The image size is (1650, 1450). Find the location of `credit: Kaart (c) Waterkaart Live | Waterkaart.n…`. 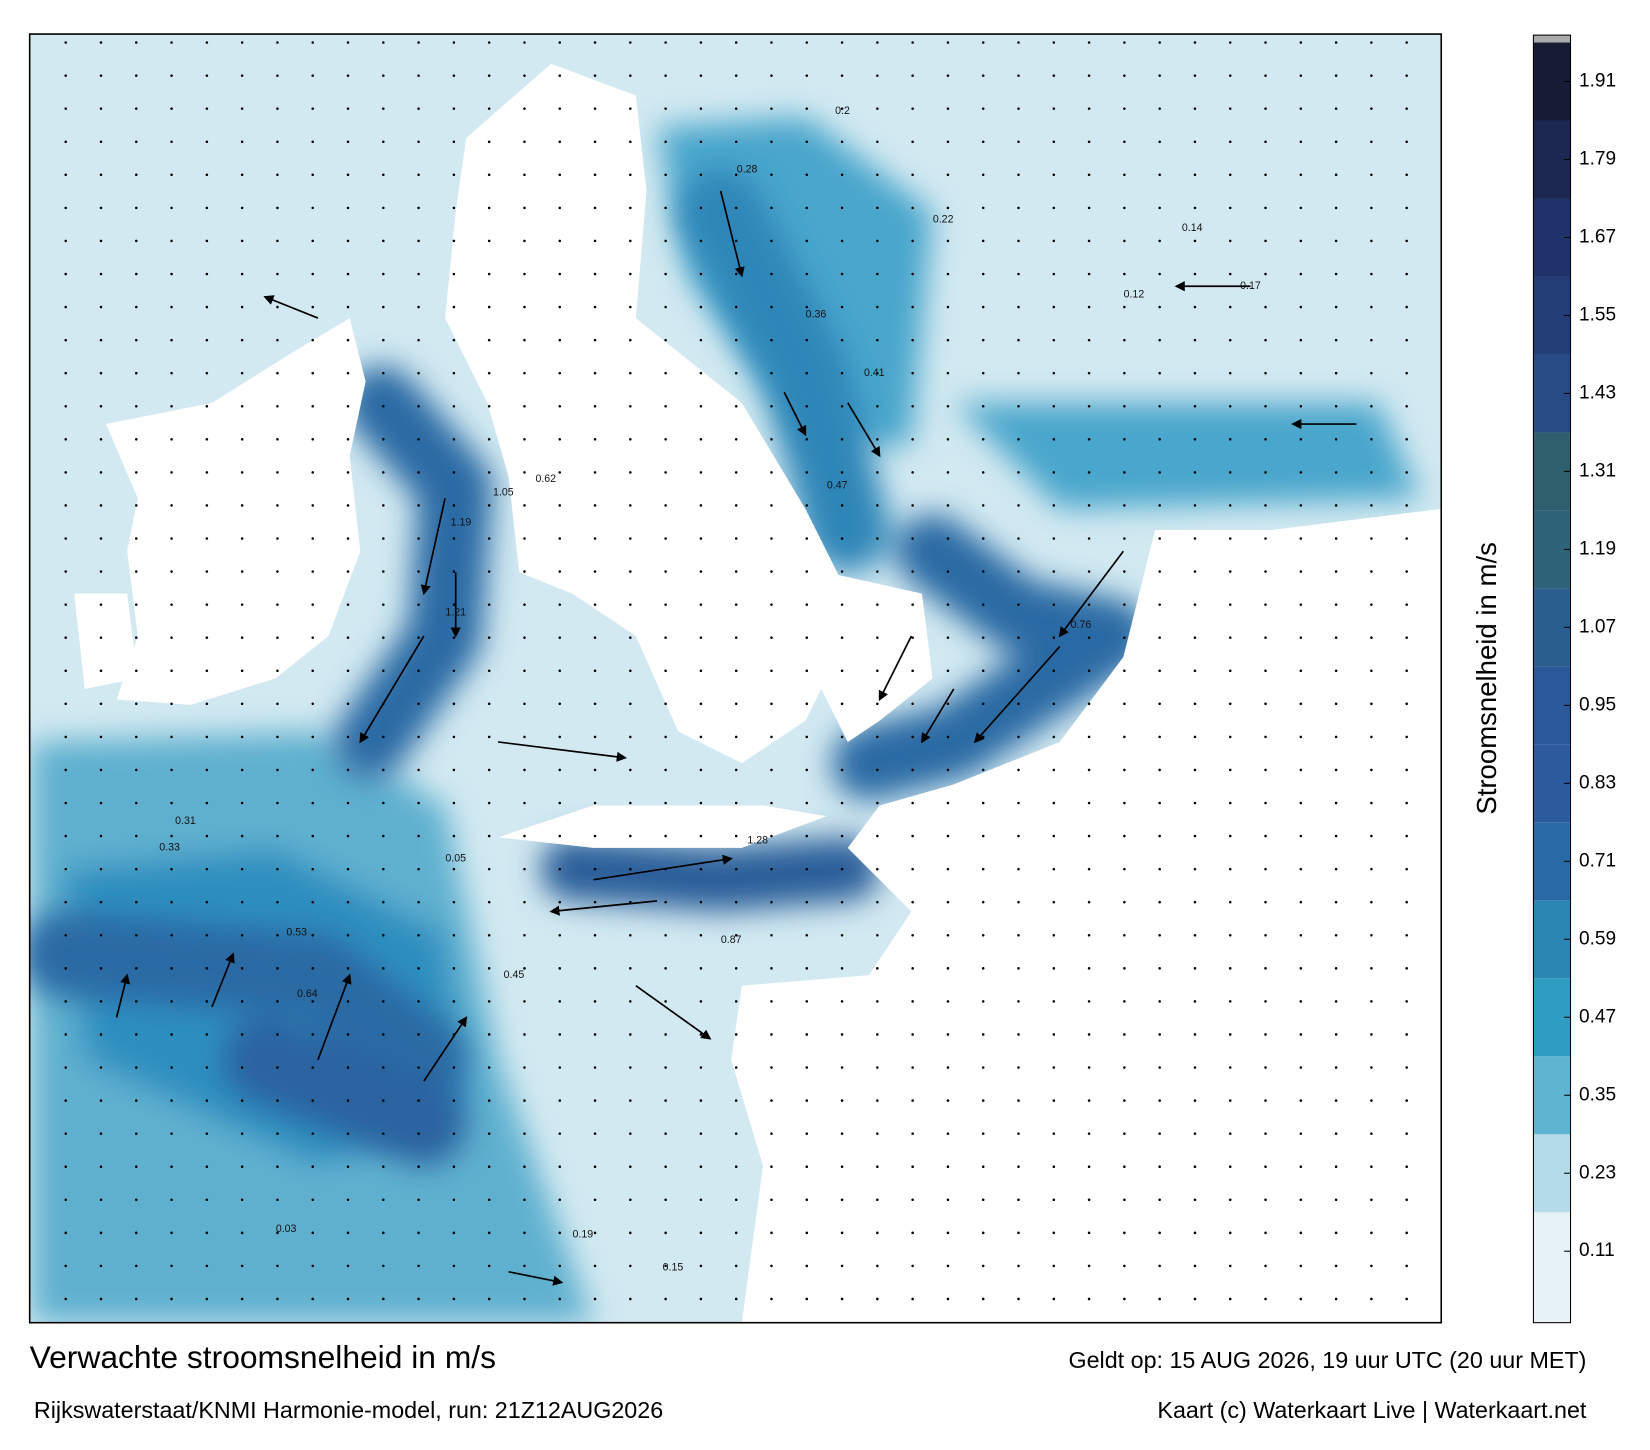

credit: Kaart (c) Waterkaart Live | Waterkaart.n… is located at coordinates (1372, 1410).